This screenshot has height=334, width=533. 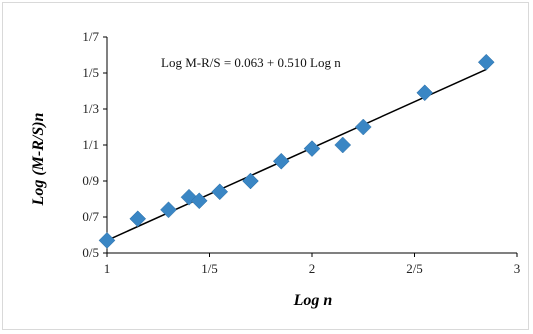 I want to click on y-tick-labels: 0/5 0/7 0/9 1/1 1/3 1/5 1/7, so click(x=94, y=144).